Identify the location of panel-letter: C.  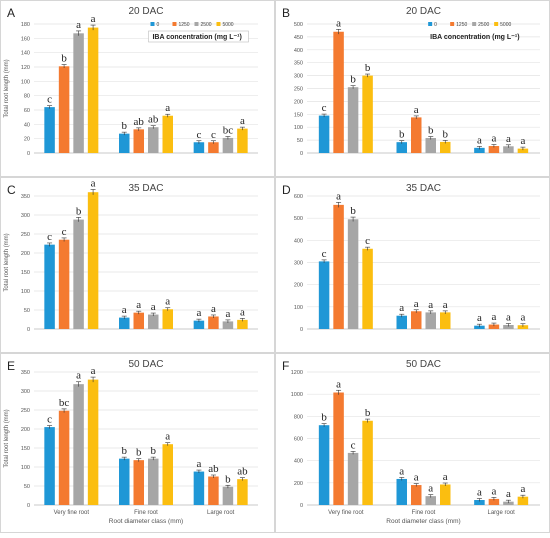
(11, 190).